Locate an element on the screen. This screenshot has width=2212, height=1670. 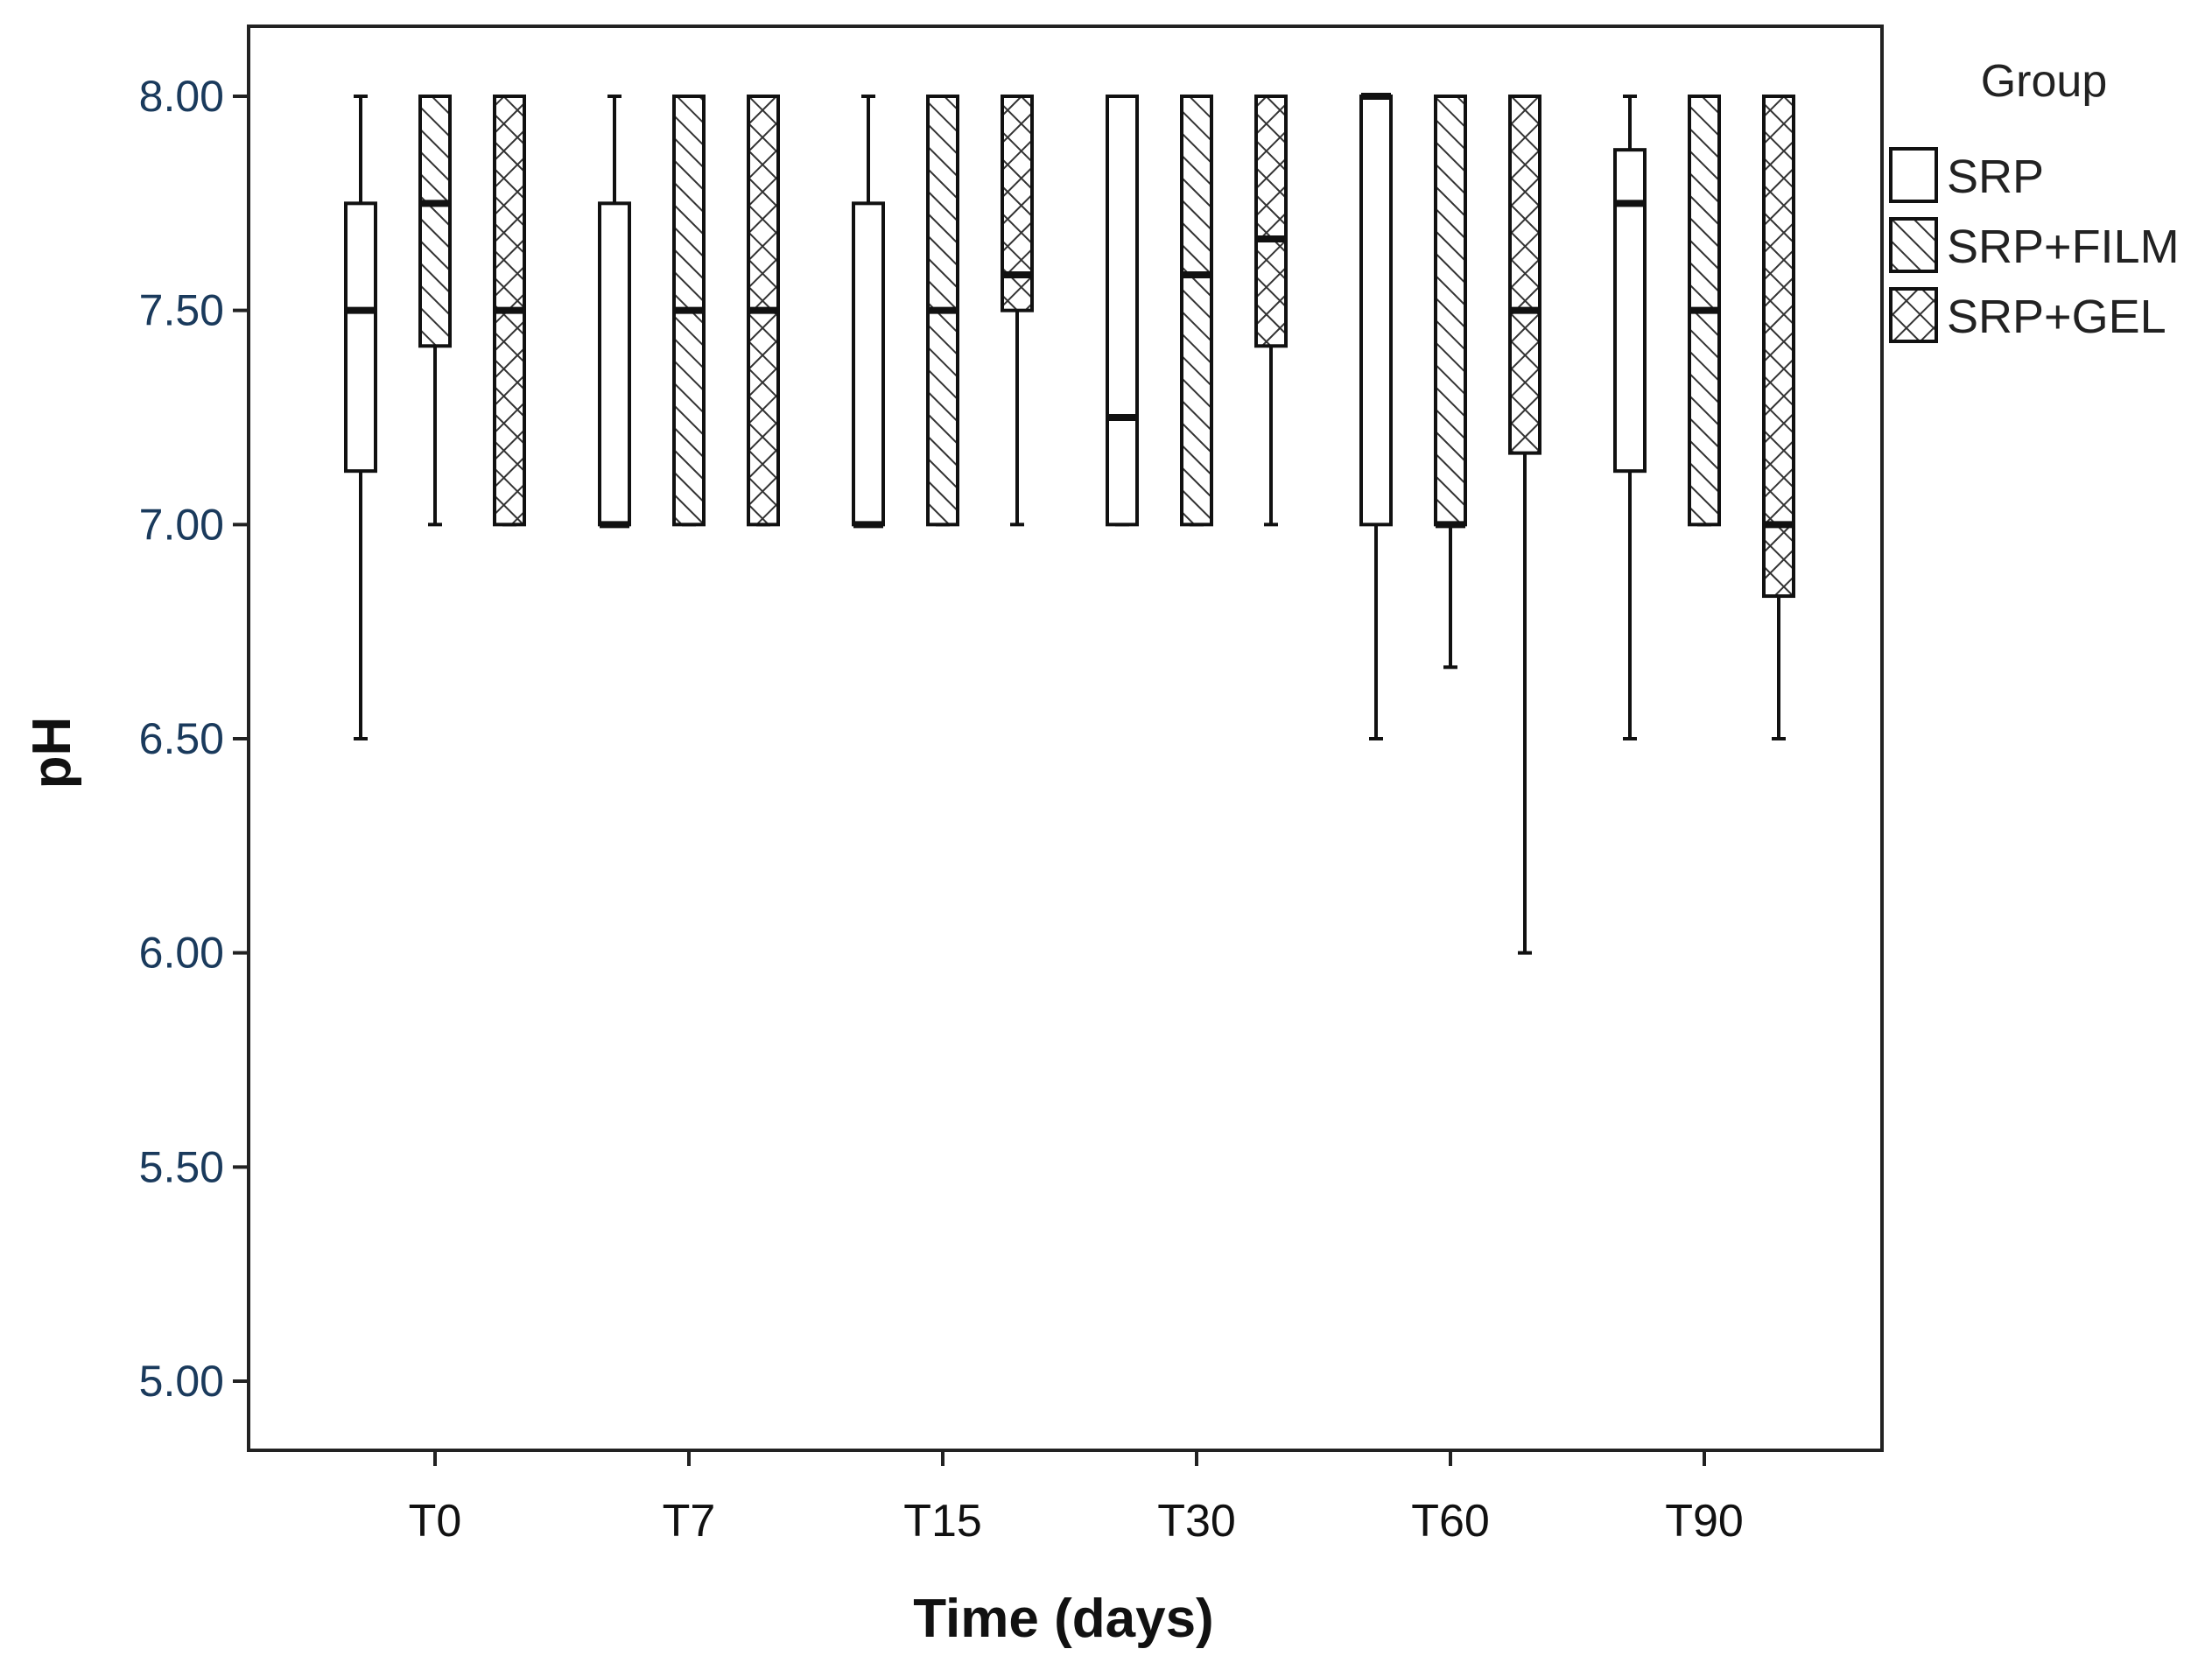
y-axis-ticks: 5.00 5.50 6.00 6.50 7.00 7.50 8.00 is located at coordinates (194, 739).